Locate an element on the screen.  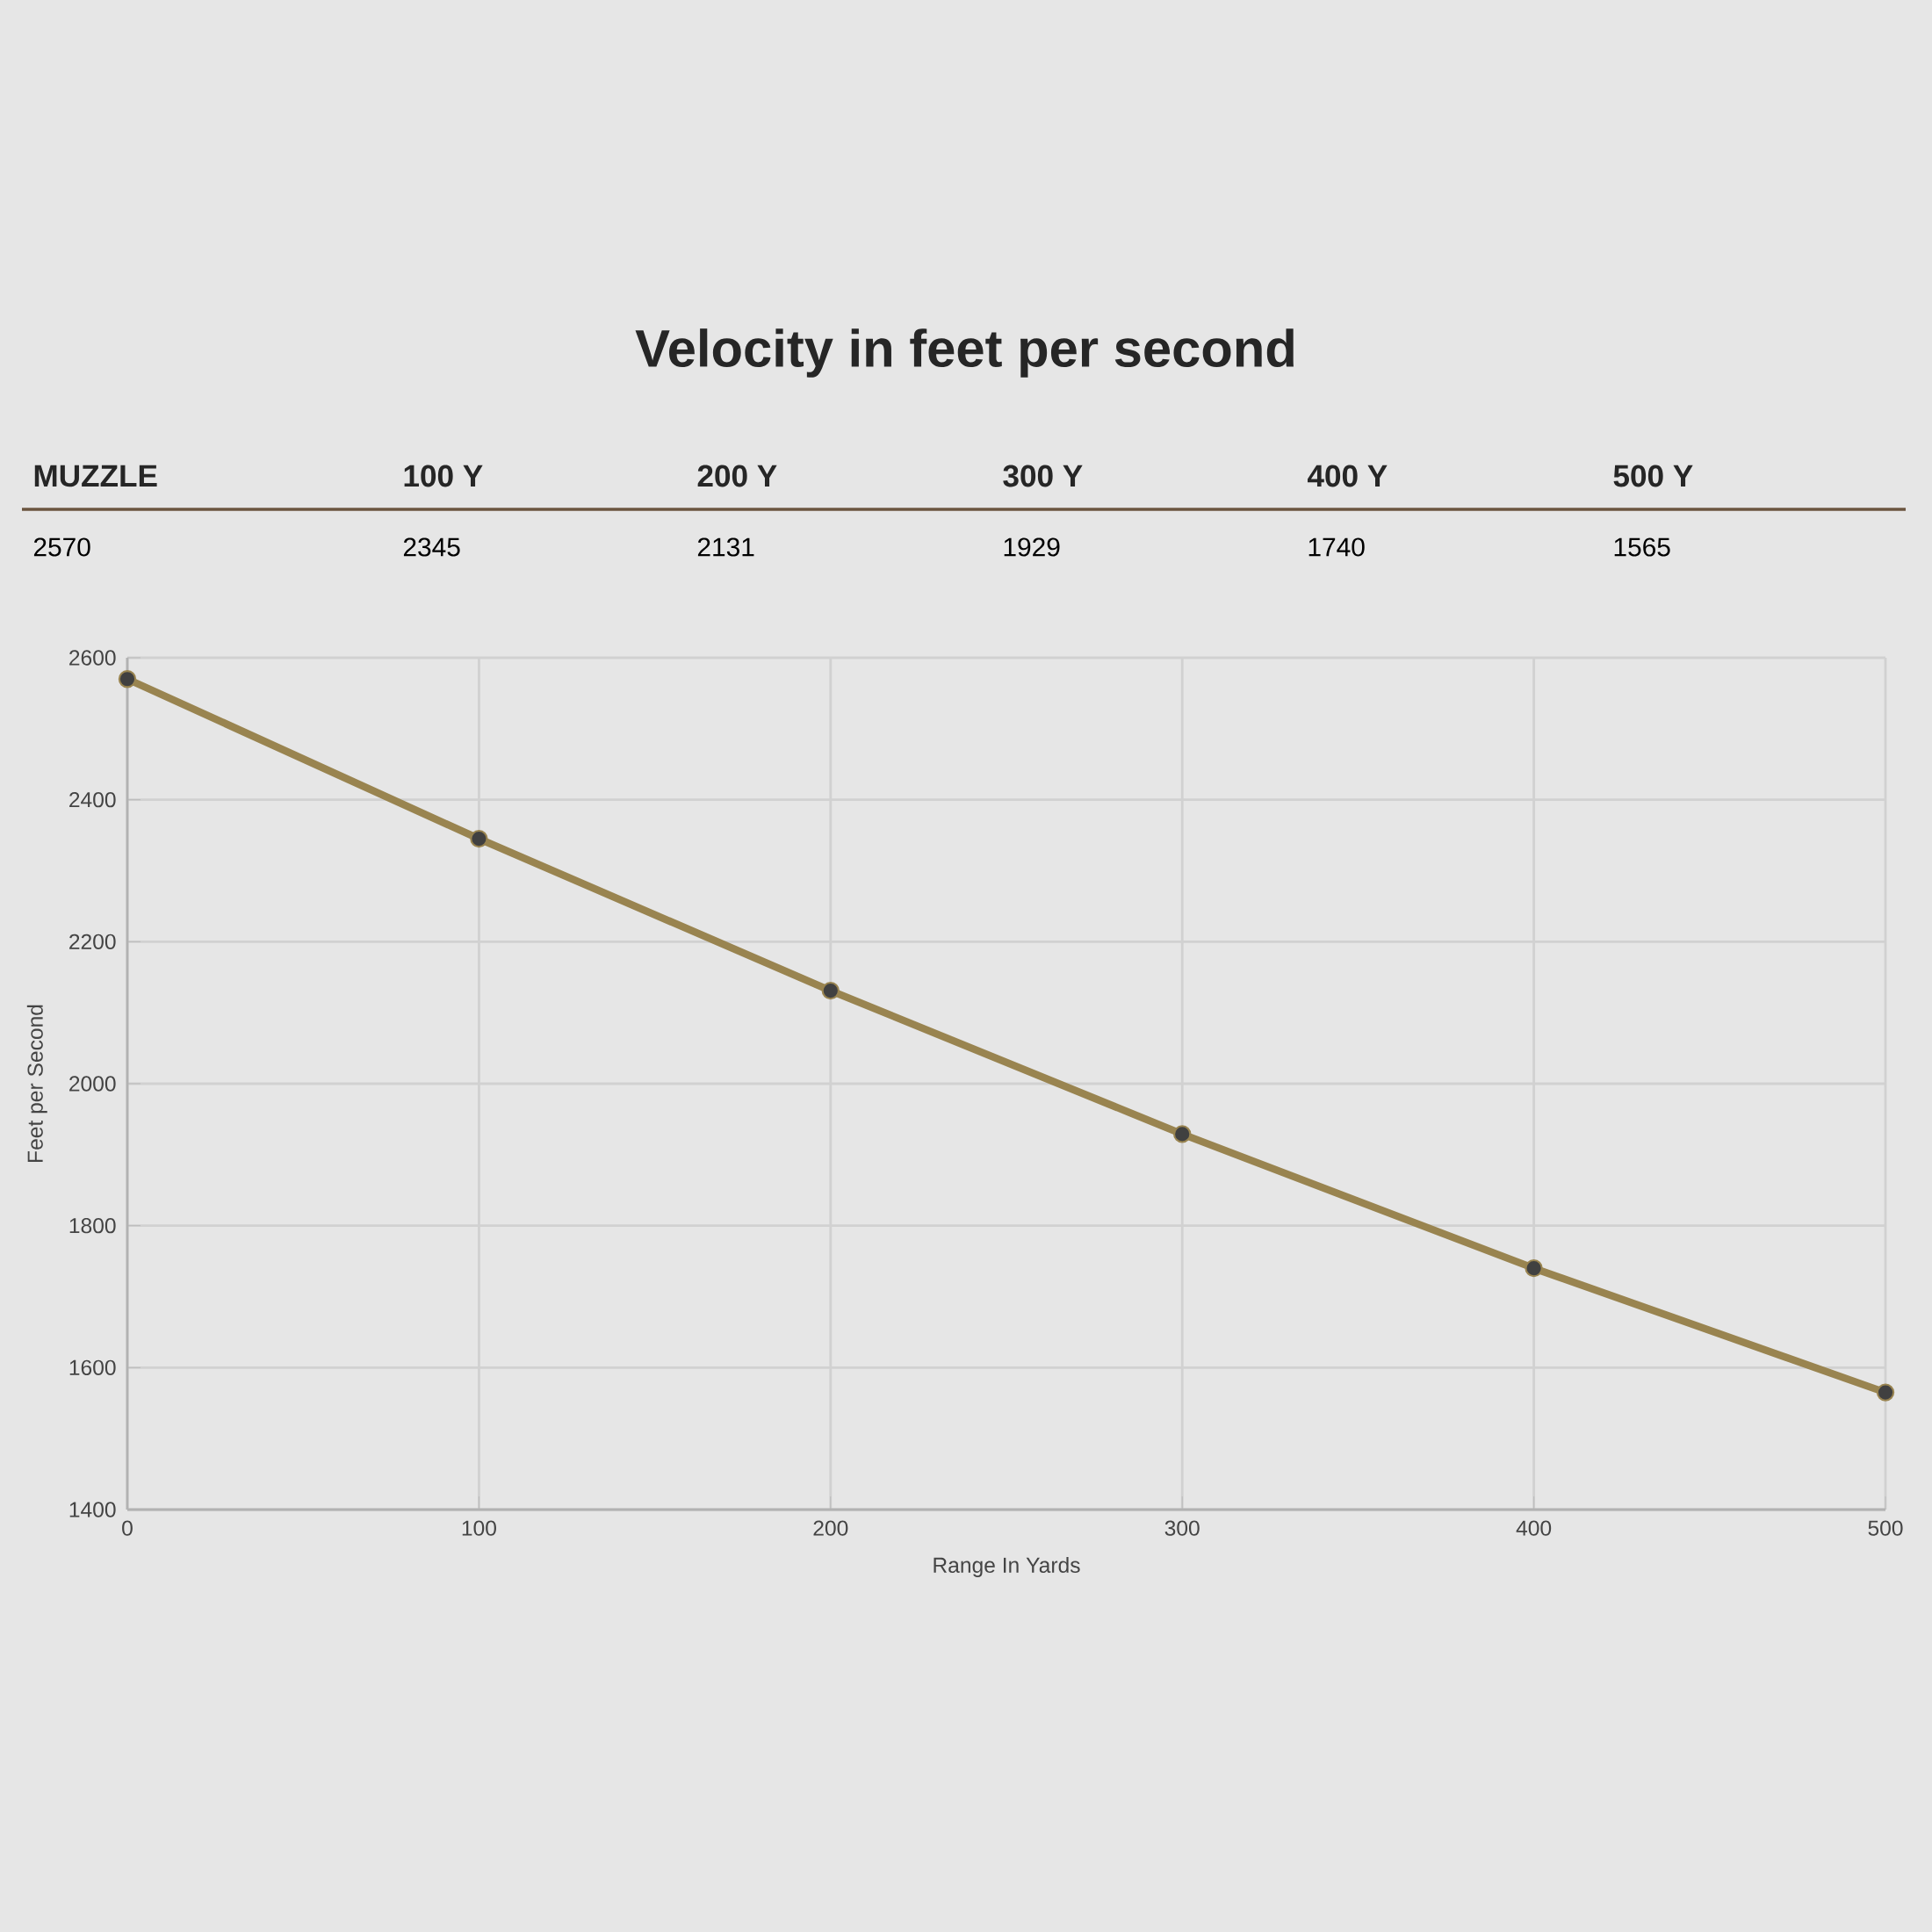
text: 2131 is located at coordinates (725, 547).